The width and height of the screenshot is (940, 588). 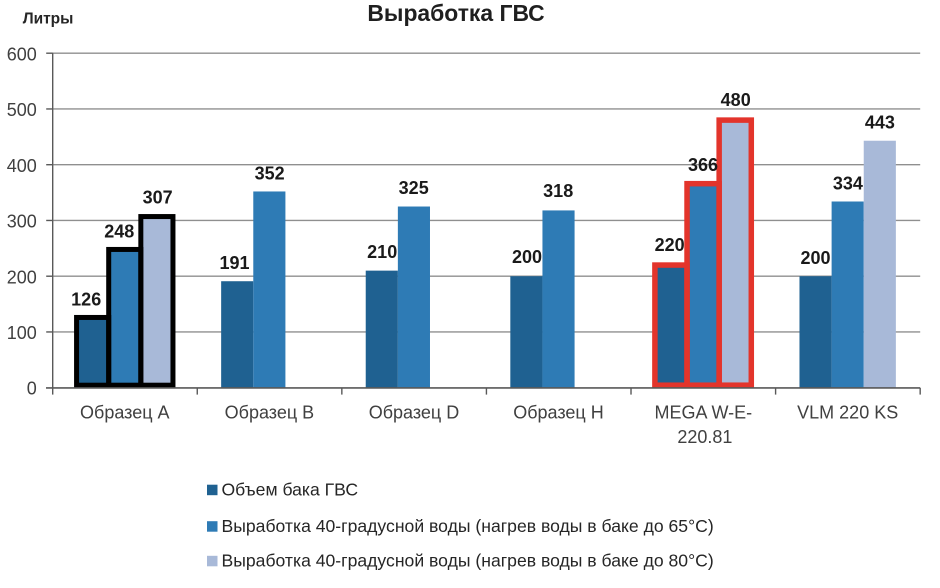 I want to click on svg-text: 480, so click(x=736, y=100).